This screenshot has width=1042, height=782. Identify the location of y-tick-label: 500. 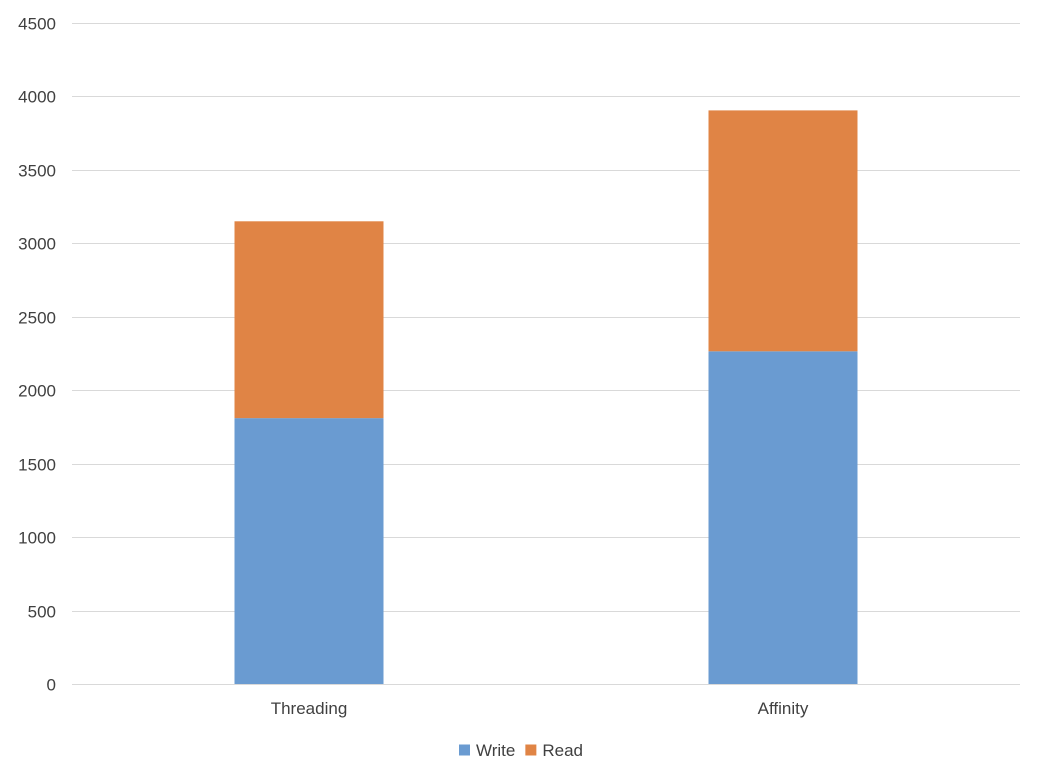
(42, 612).